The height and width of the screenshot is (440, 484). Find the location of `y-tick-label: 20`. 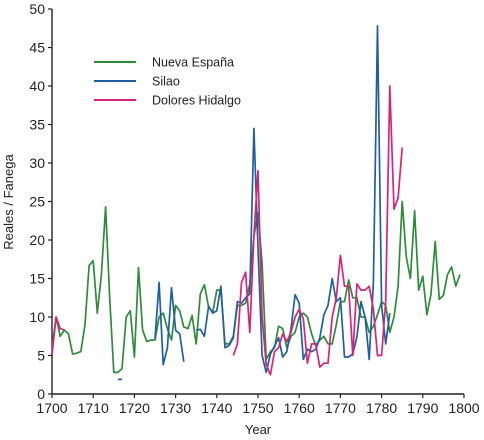

y-tick-label: 20 is located at coordinates (37, 240).